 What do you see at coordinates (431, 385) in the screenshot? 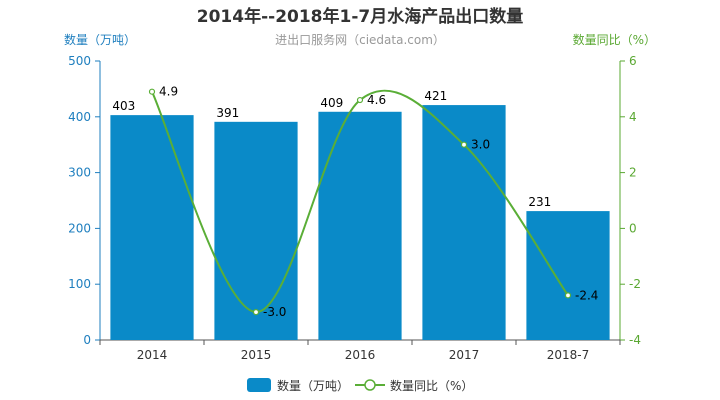
I see `legend-line-label: 数量同比（%）` at bounding box center [431, 385].